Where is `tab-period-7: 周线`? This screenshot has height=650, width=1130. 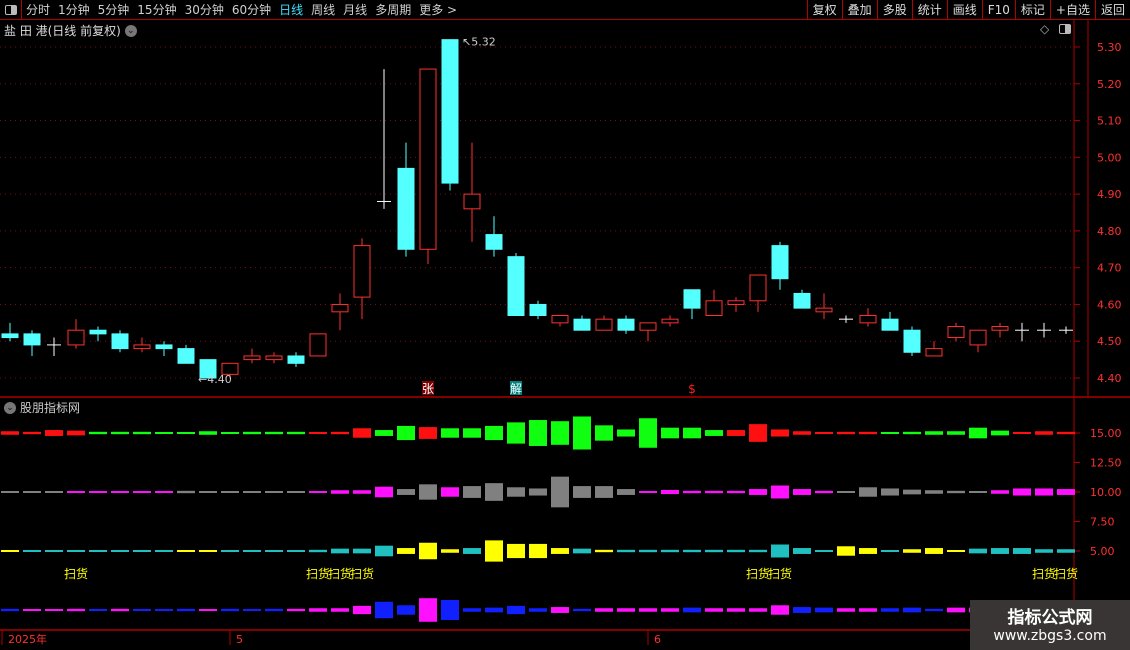 tab-period-7: 周线 is located at coordinates (323, 10).